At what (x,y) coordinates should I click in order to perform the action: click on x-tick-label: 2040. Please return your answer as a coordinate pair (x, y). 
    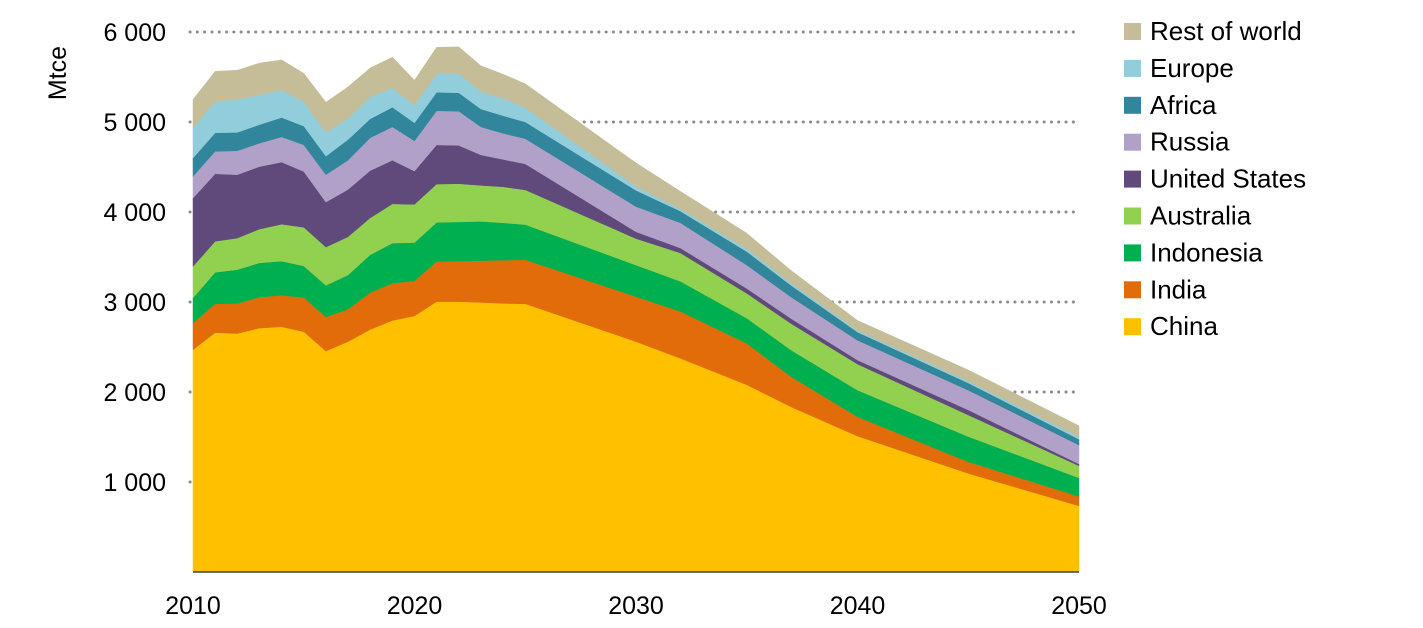
    Looking at the image, I should click on (858, 606).